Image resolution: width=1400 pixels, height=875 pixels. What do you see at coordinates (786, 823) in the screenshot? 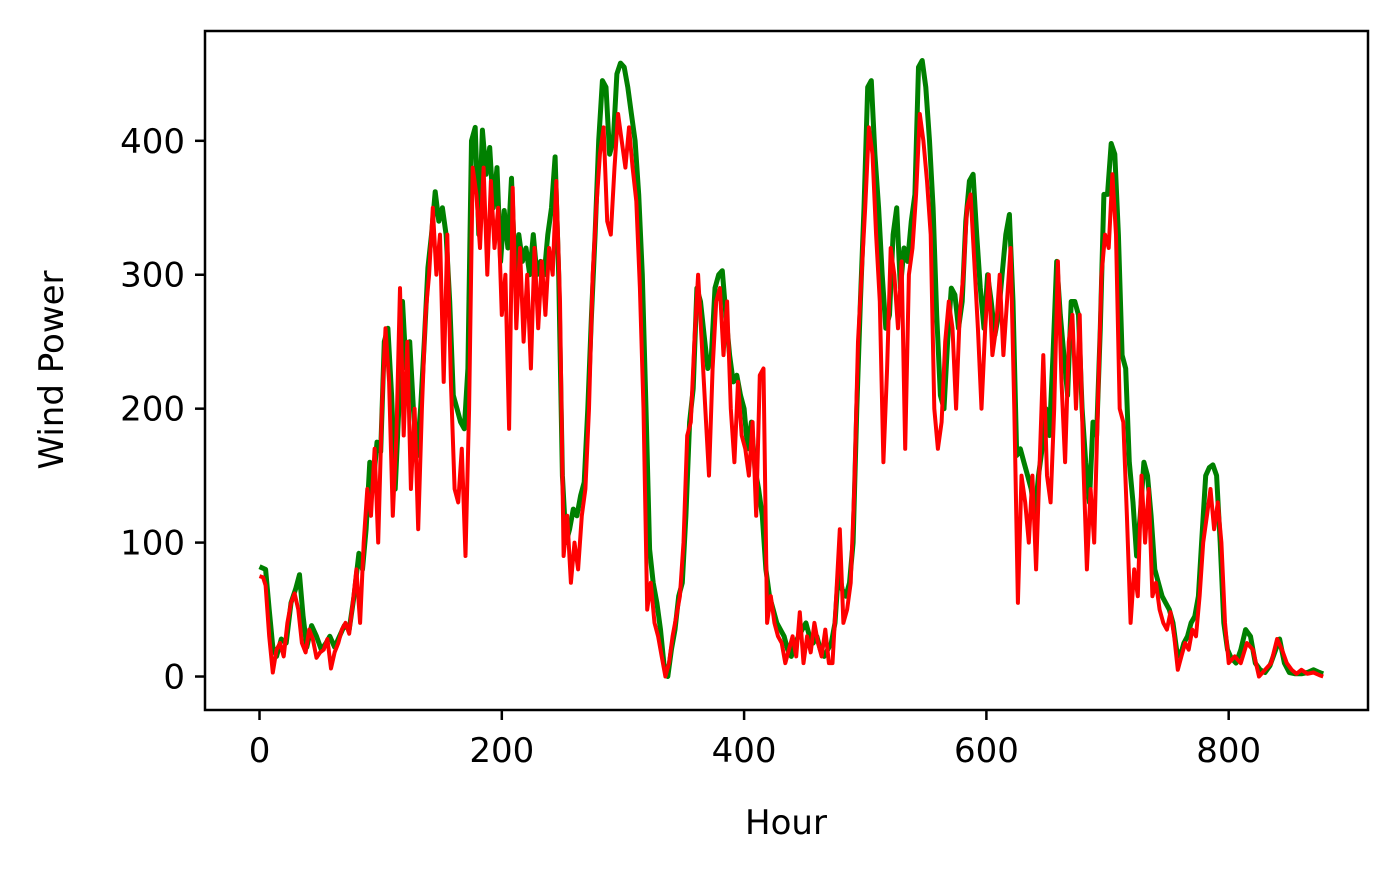
I see `x-axis-label: Hour` at bounding box center [786, 823].